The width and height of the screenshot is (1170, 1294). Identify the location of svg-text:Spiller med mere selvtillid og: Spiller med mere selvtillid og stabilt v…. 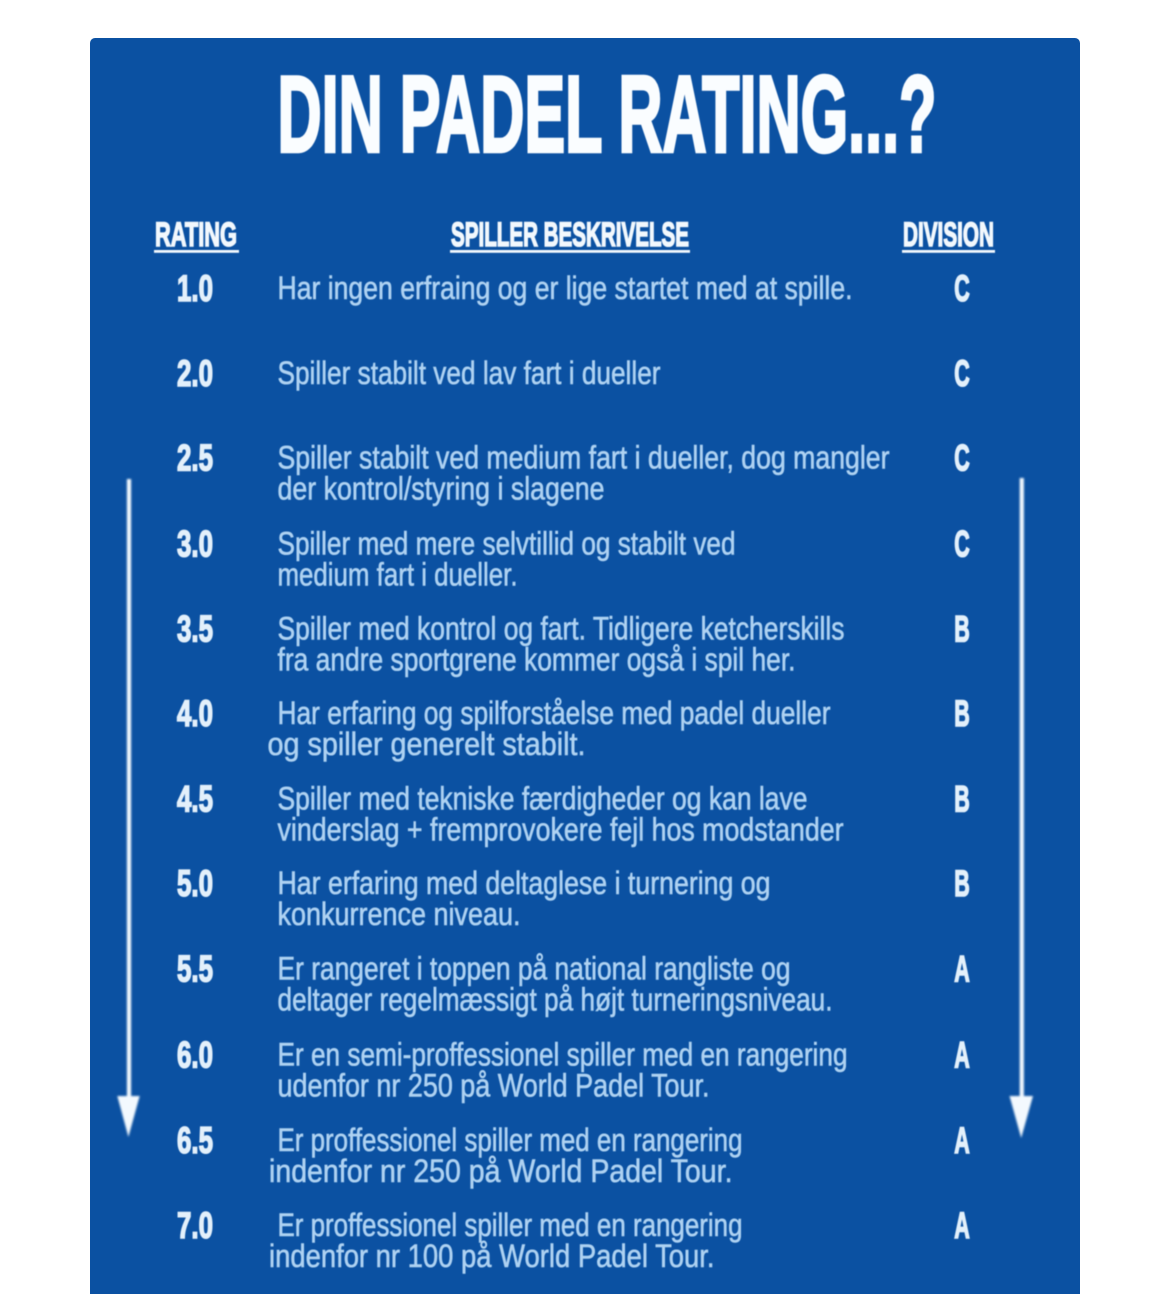
(507, 544).